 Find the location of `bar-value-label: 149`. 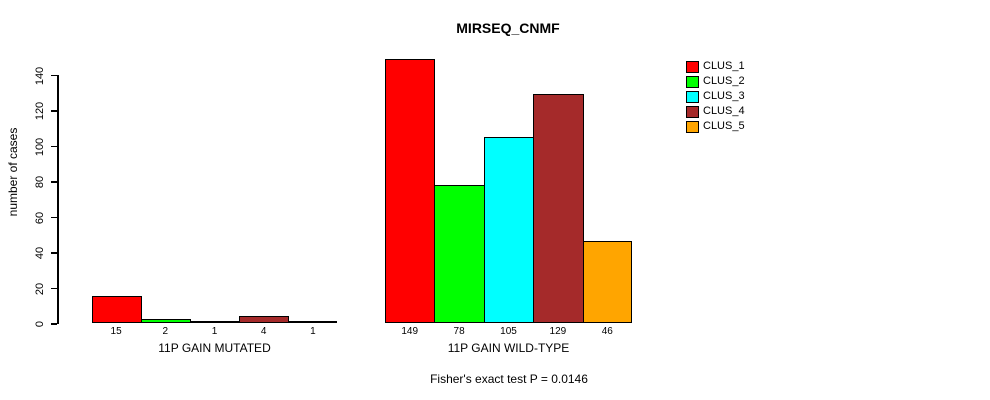

bar-value-label: 149 is located at coordinates (410, 331).